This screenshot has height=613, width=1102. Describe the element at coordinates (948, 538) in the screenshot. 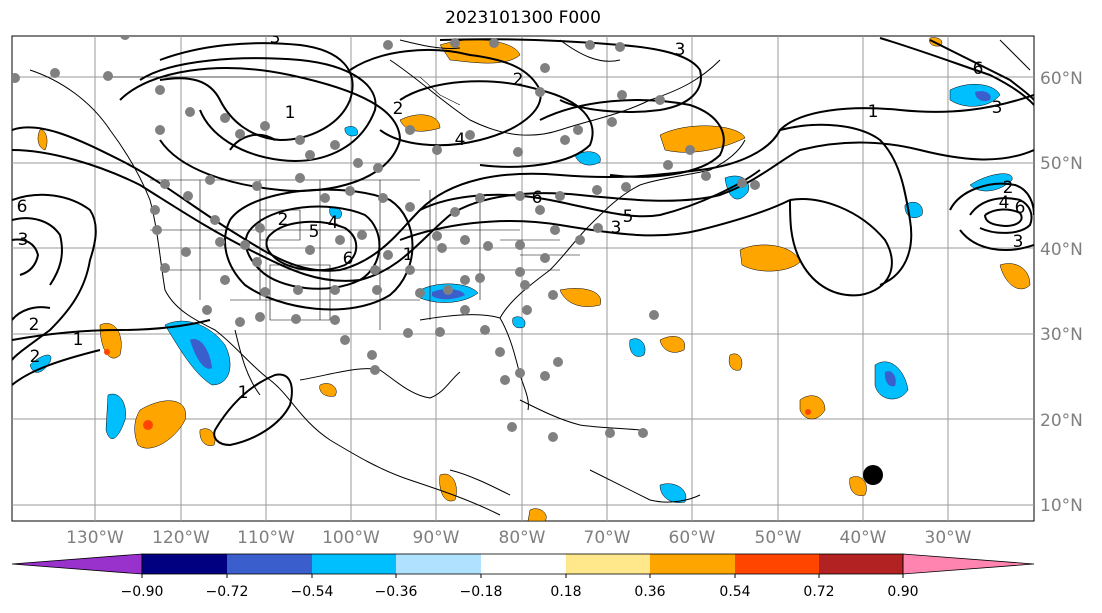

I see `svg-text: 30°W` at that location.